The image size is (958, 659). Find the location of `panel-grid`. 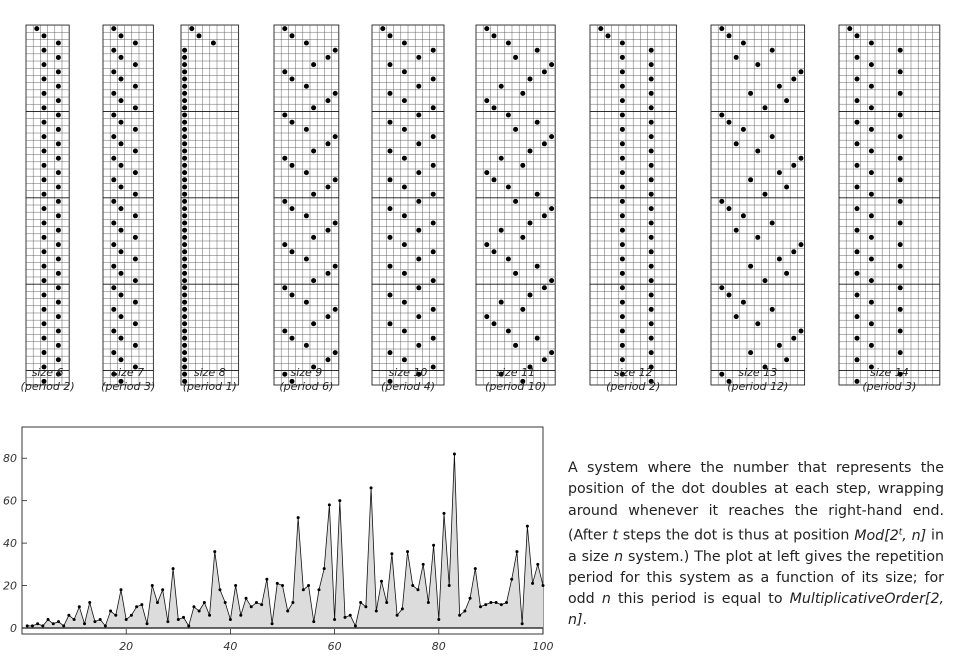

panel-grid is located at coordinates (758, 205).